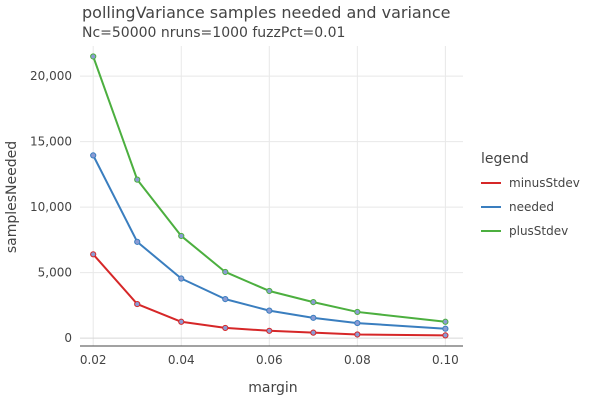 Image resolution: width=600 pixels, height=400 pixels. Describe the element at coordinates (269, 360) in the screenshot. I see `x-tick-label: 0.06` at that location.